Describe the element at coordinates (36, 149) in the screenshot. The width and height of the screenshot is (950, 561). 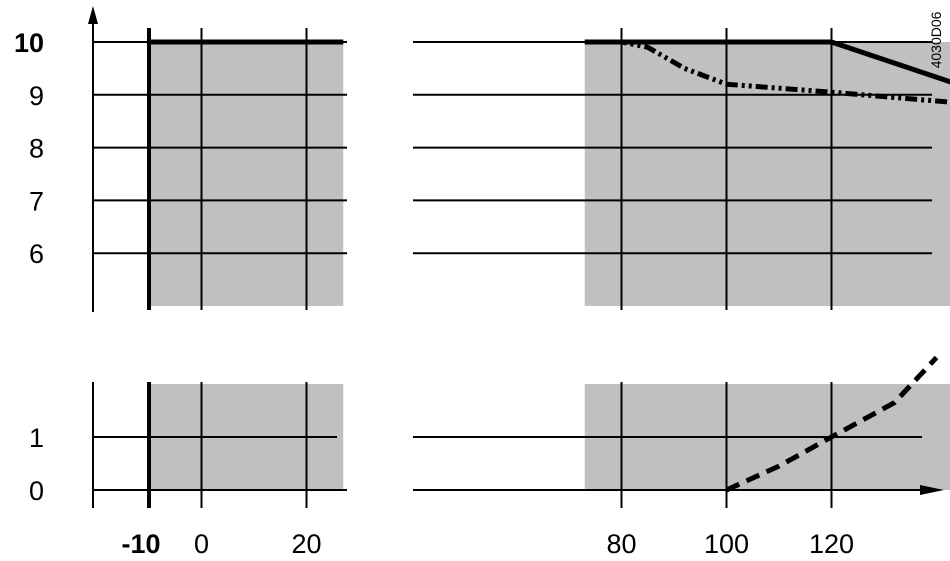
I see `upper-y-tick-label-8: 8` at that location.